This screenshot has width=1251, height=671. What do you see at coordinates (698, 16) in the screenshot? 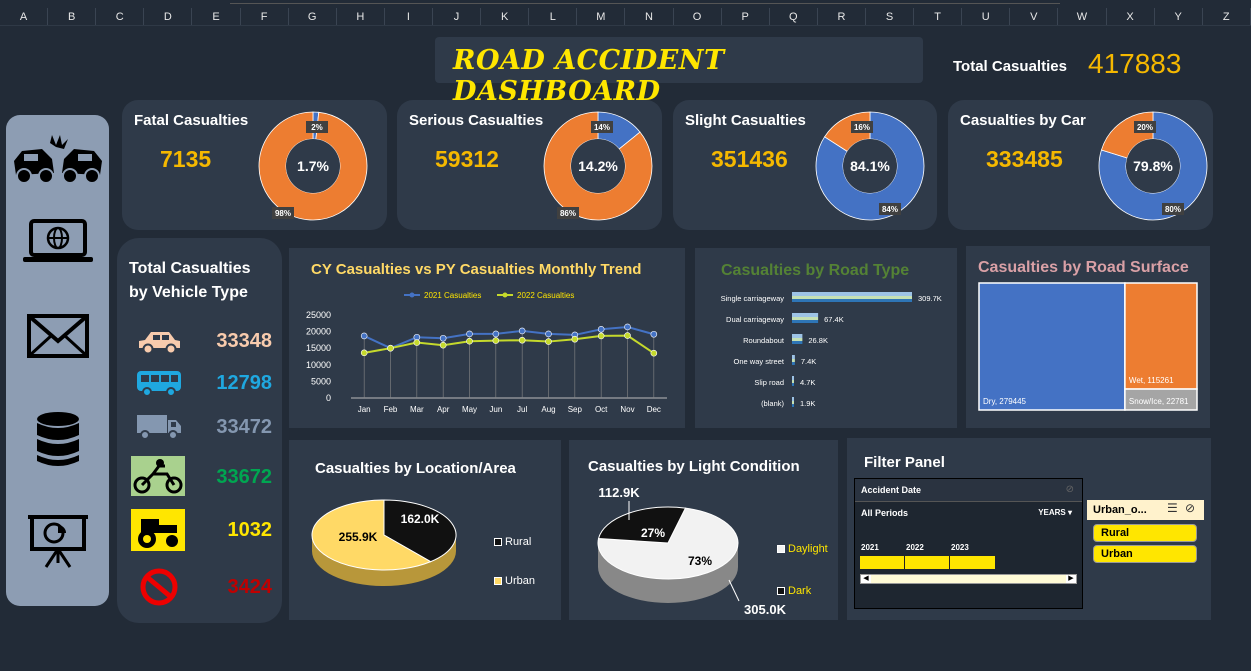
I see `column-header-O: O` at bounding box center [698, 16].